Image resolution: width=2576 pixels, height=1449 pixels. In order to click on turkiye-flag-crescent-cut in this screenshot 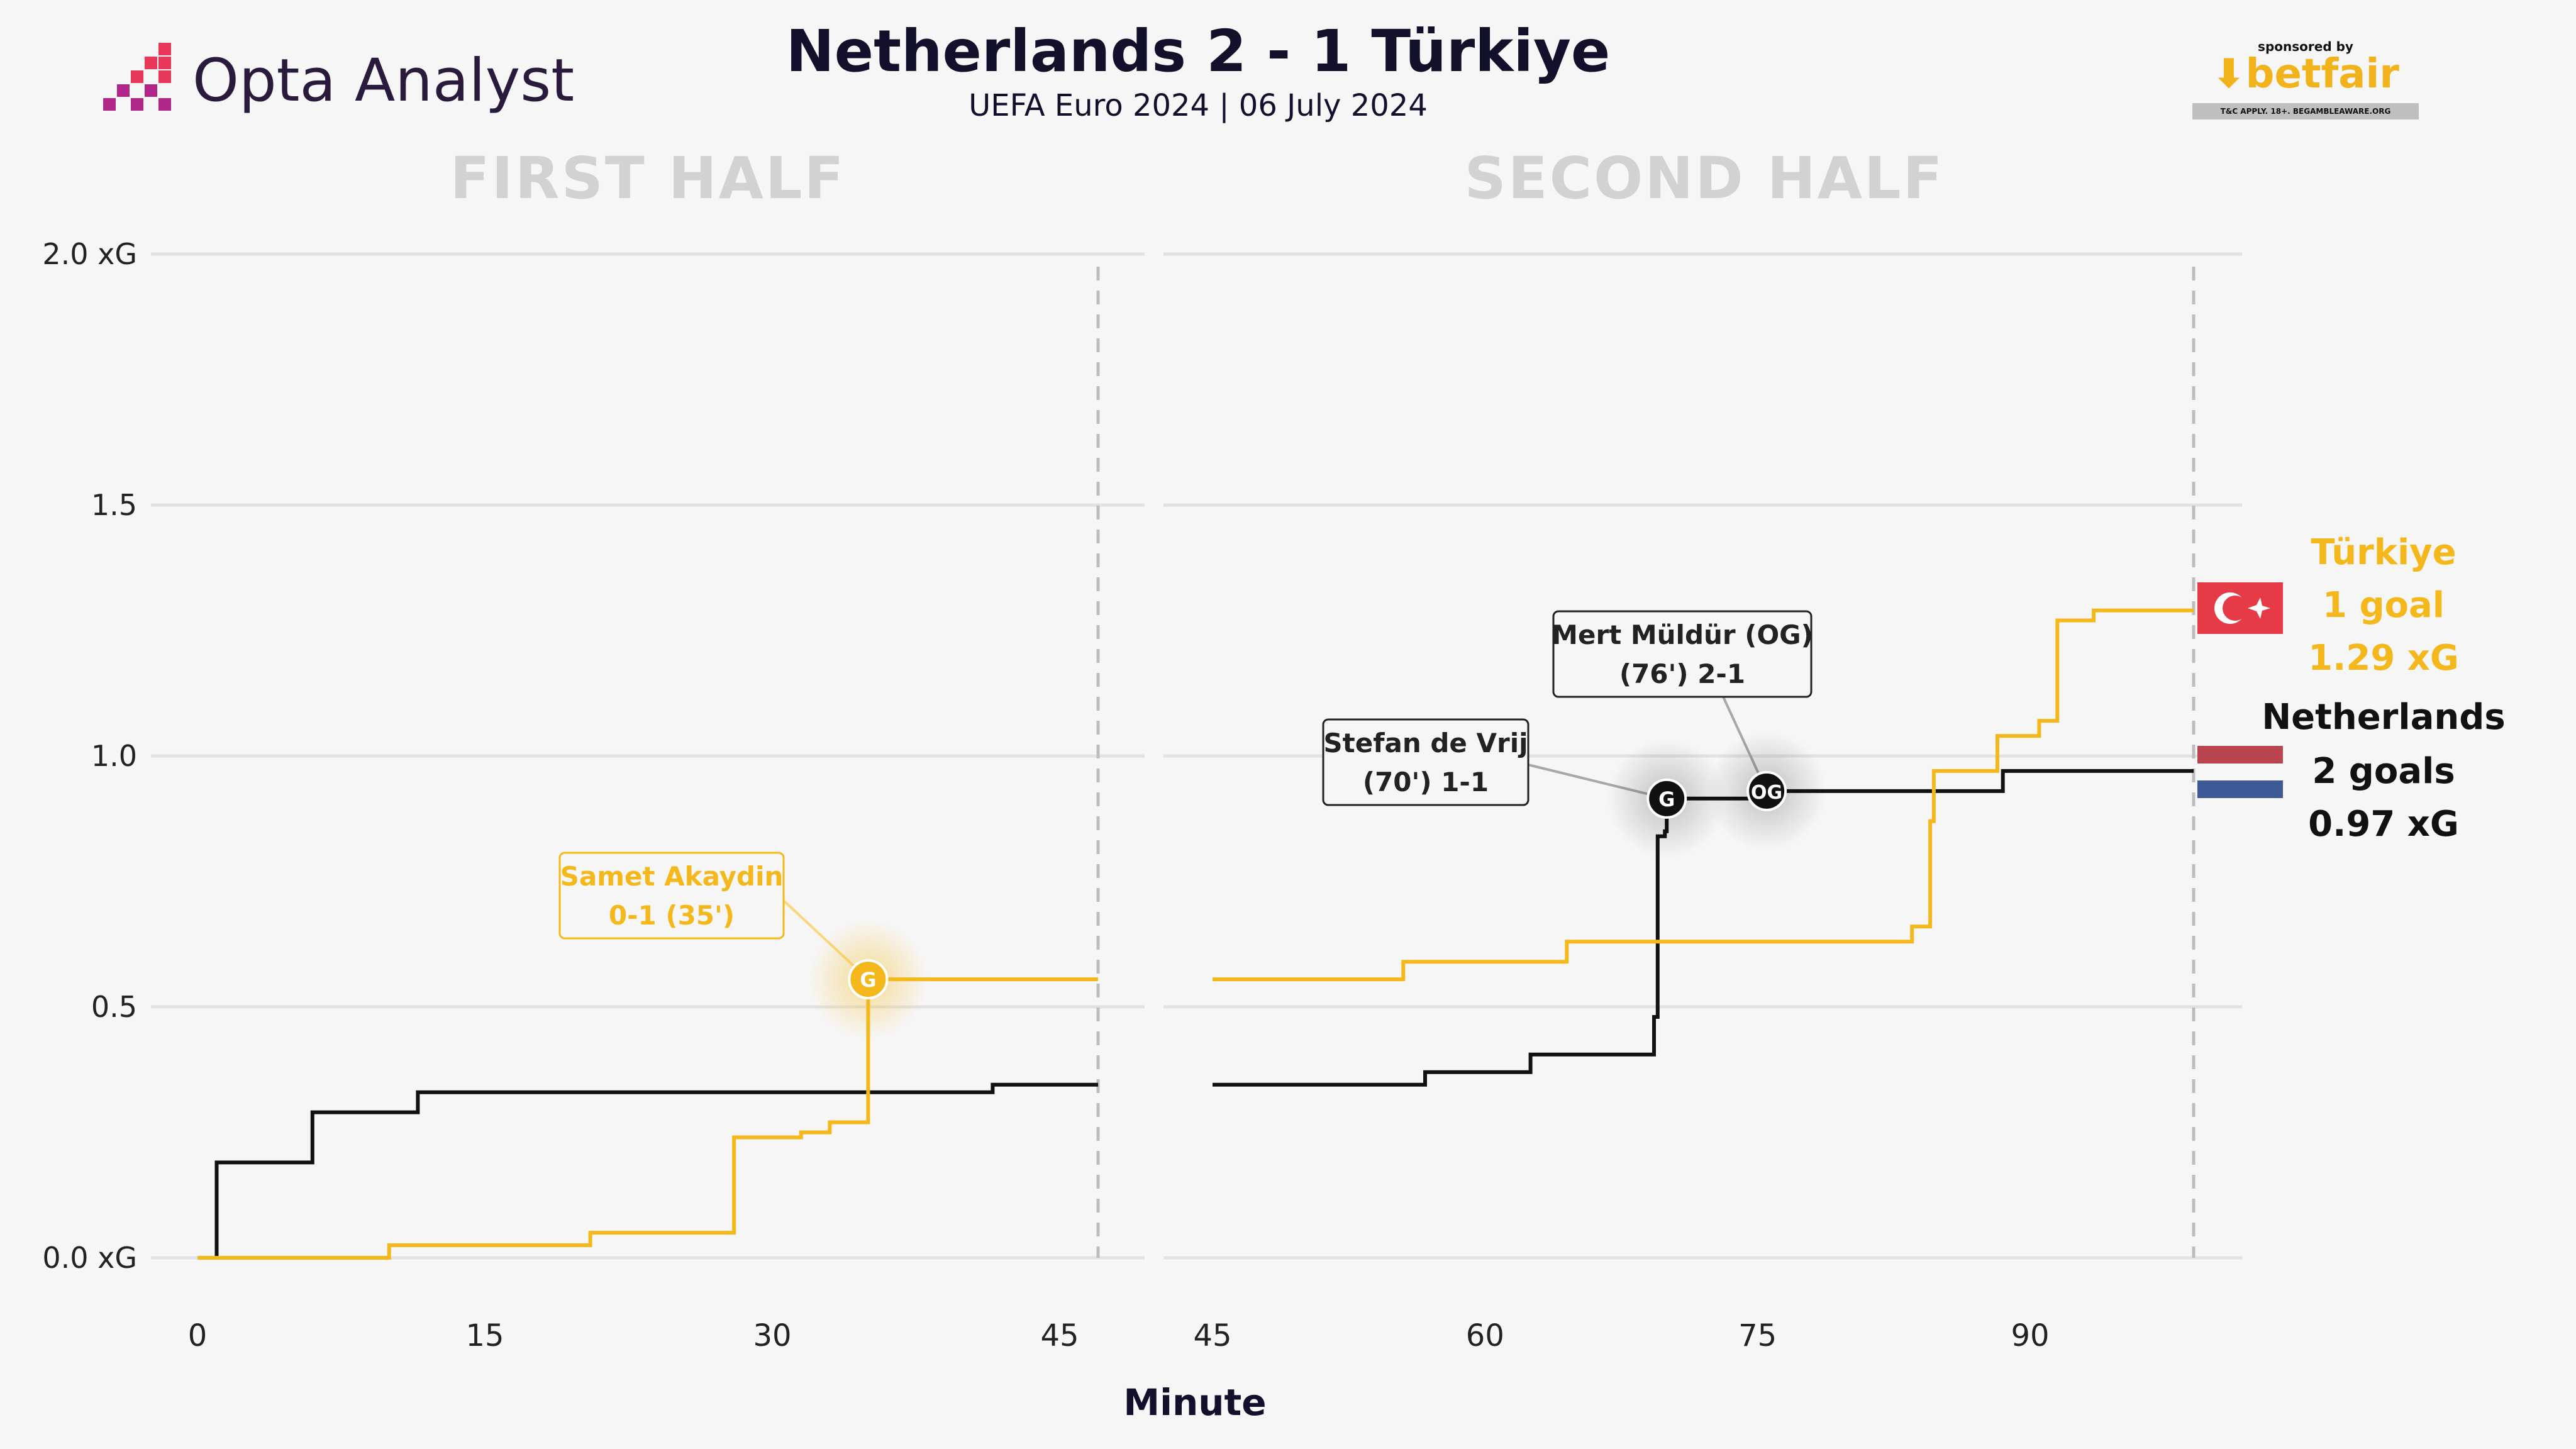, I will do `click(2235, 608)`.